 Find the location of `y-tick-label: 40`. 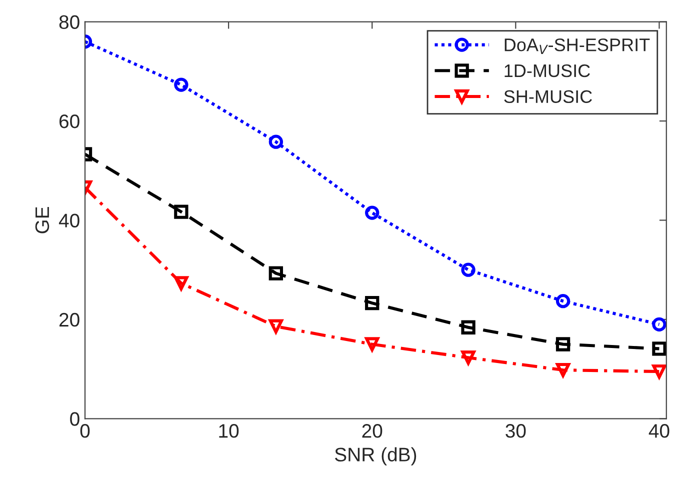

y-tick-label: 40 is located at coordinates (69, 221).